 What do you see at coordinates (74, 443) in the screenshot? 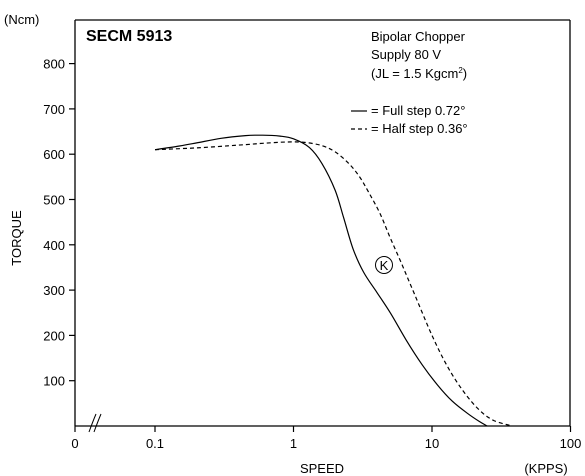
I see `x-tick-label: 0` at bounding box center [74, 443].